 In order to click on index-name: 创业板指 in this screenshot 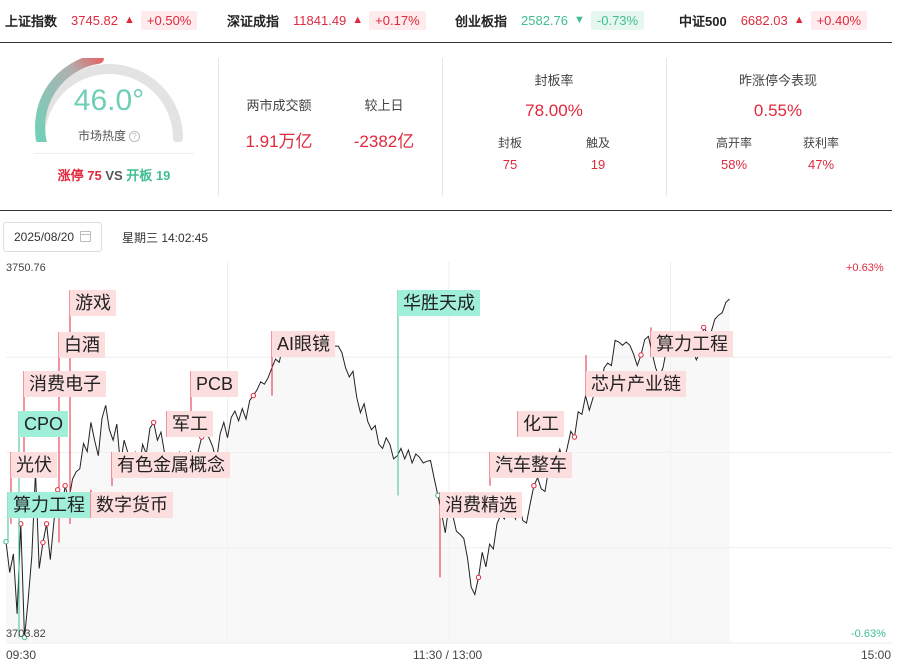, I will do `click(481, 21)`.